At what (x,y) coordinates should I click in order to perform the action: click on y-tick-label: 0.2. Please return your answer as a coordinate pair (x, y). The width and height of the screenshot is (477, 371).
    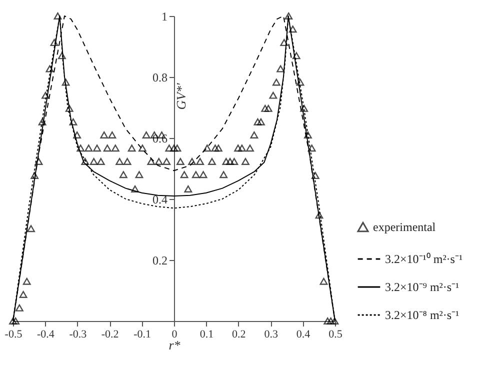
    Looking at the image, I should click on (160, 261).